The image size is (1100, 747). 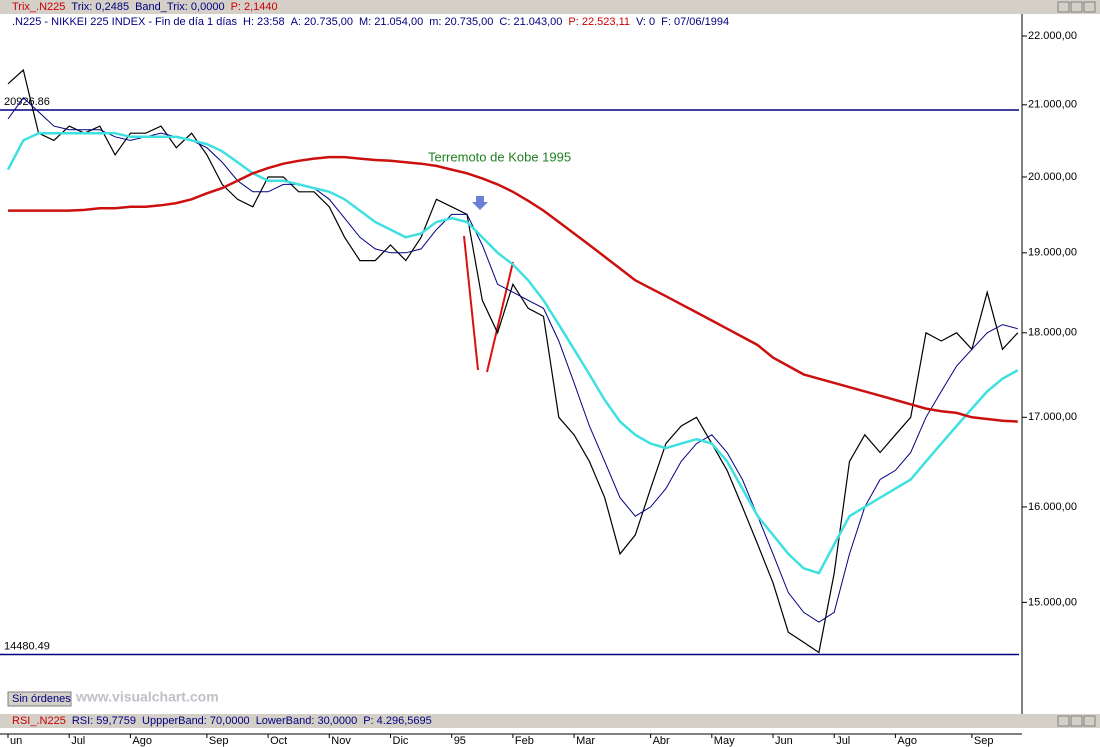 I want to click on y-tick-label: 16.000,00, so click(x=1052, y=507).